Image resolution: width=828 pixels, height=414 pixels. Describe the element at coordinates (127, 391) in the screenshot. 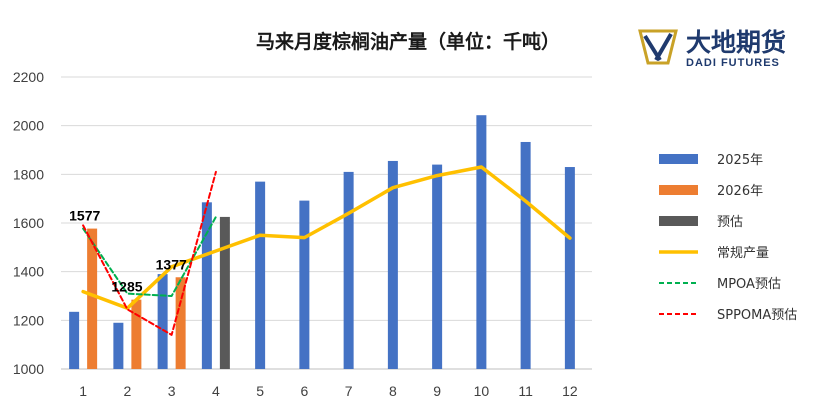

I see `x-tick-label: 2` at that location.